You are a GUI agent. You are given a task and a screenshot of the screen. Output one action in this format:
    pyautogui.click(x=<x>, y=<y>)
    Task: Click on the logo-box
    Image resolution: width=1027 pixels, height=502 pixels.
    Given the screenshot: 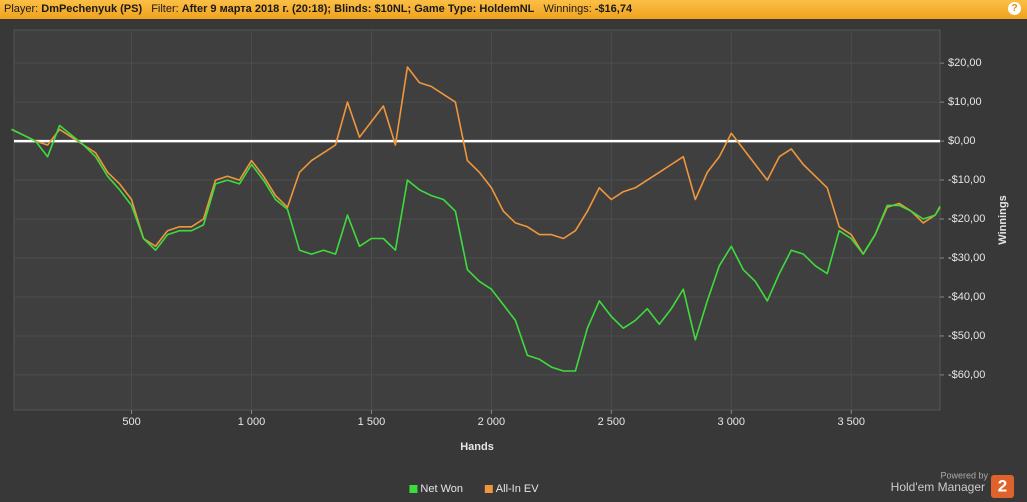 What is the action you would take?
    pyautogui.click(x=1002, y=486)
    